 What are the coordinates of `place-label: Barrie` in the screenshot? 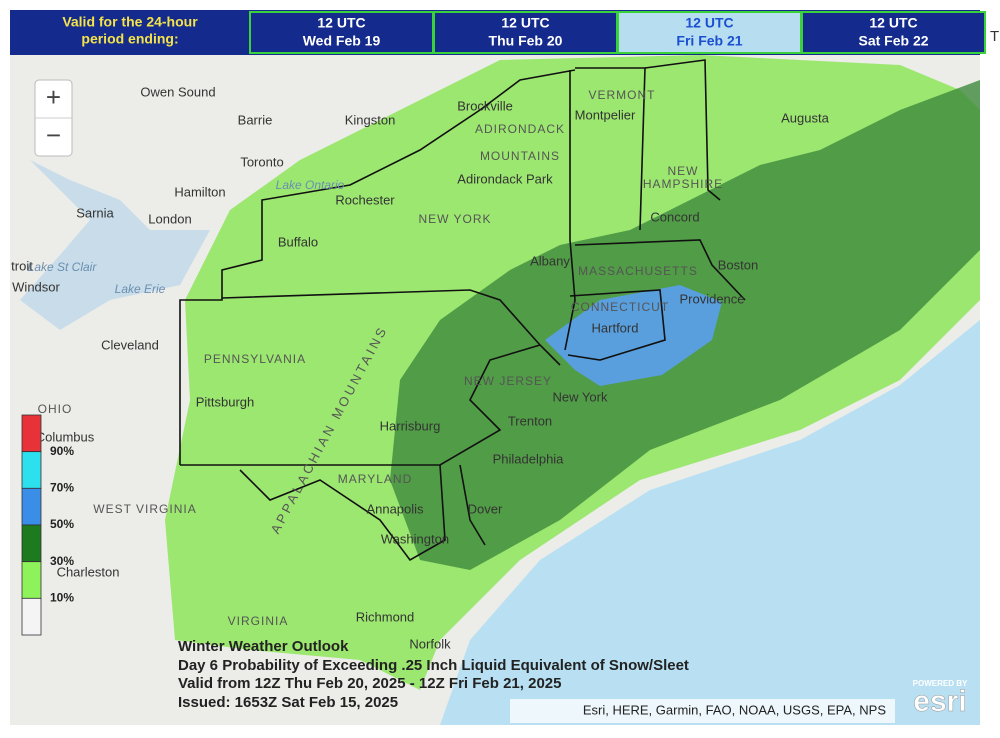 It's located at (255, 119).